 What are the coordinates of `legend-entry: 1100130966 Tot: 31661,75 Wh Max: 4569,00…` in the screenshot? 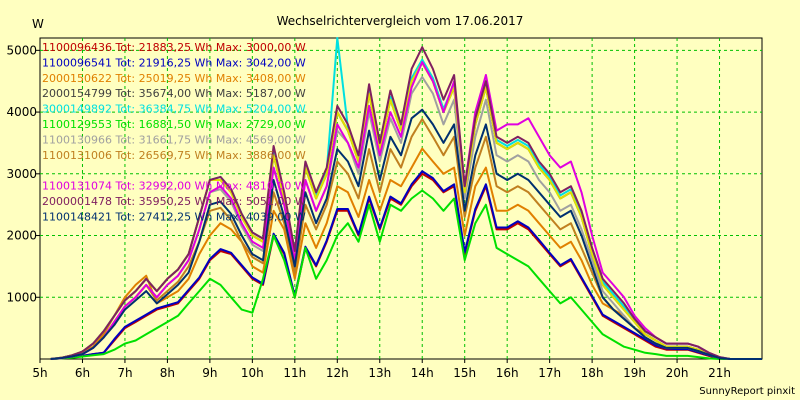 It's located at (174, 139).